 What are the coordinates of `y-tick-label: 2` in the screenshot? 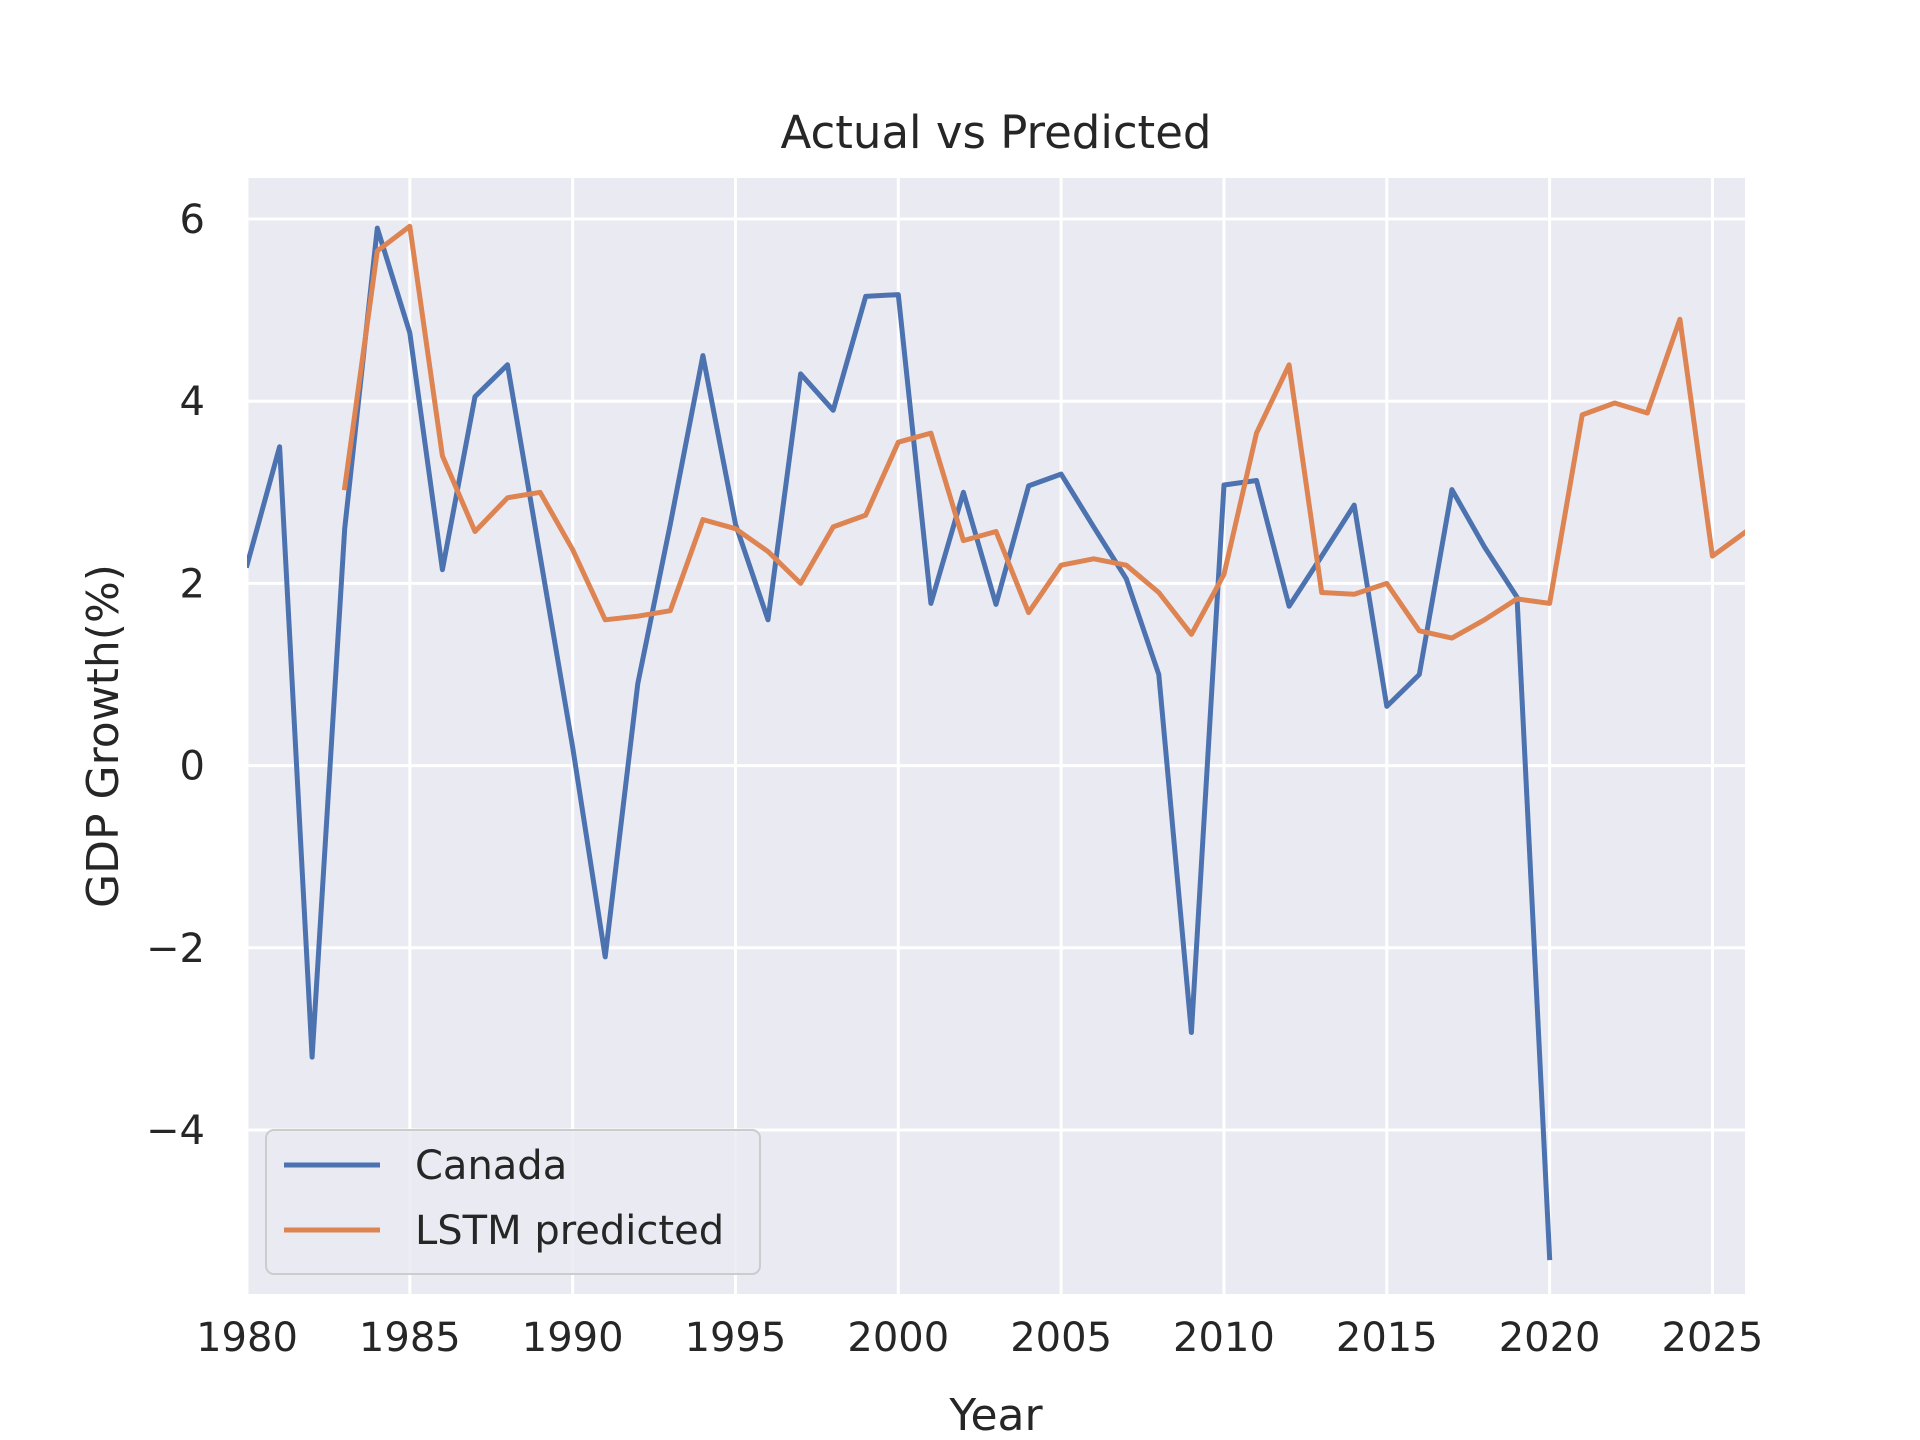 It's located at (192, 584).